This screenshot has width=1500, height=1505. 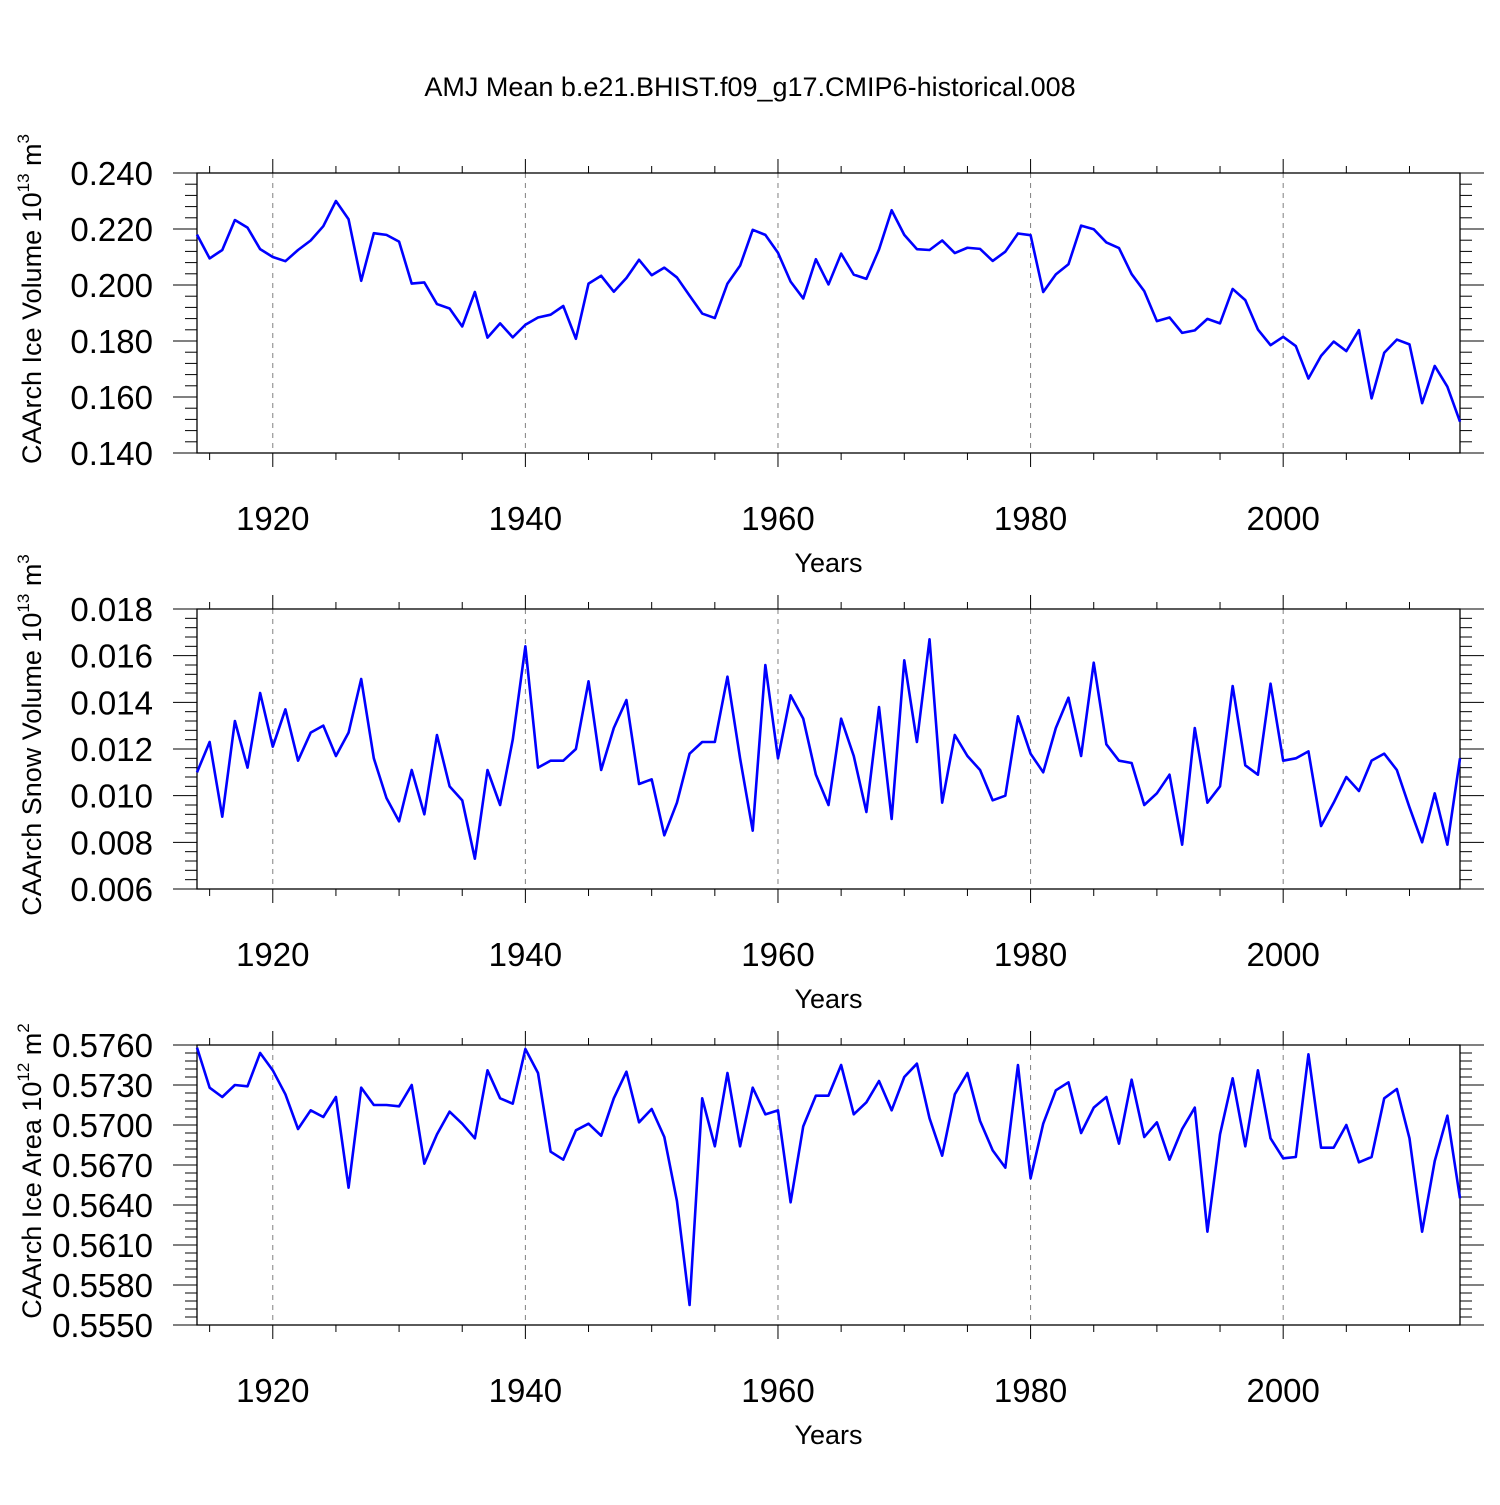 What do you see at coordinates (102, 1165) in the screenshot?
I see `y-tick-label: 0.5670` at bounding box center [102, 1165].